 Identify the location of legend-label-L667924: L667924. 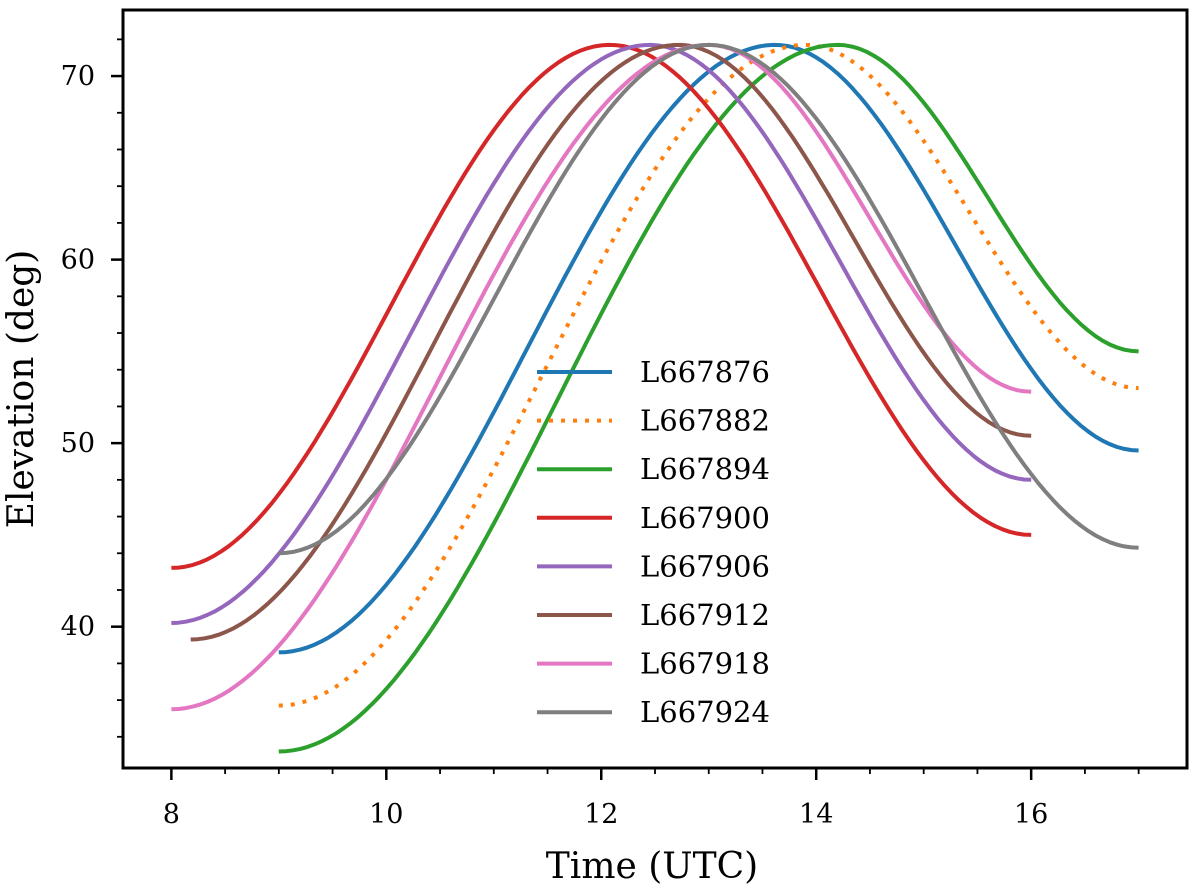
(705, 712).